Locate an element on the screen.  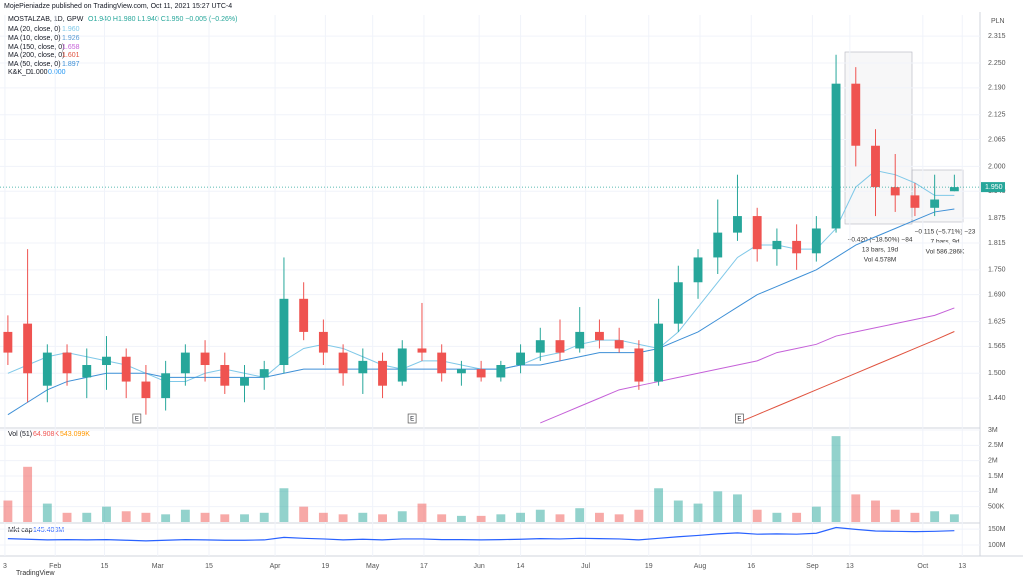
x-tick-label: 15 is located at coordinates (105, 566).